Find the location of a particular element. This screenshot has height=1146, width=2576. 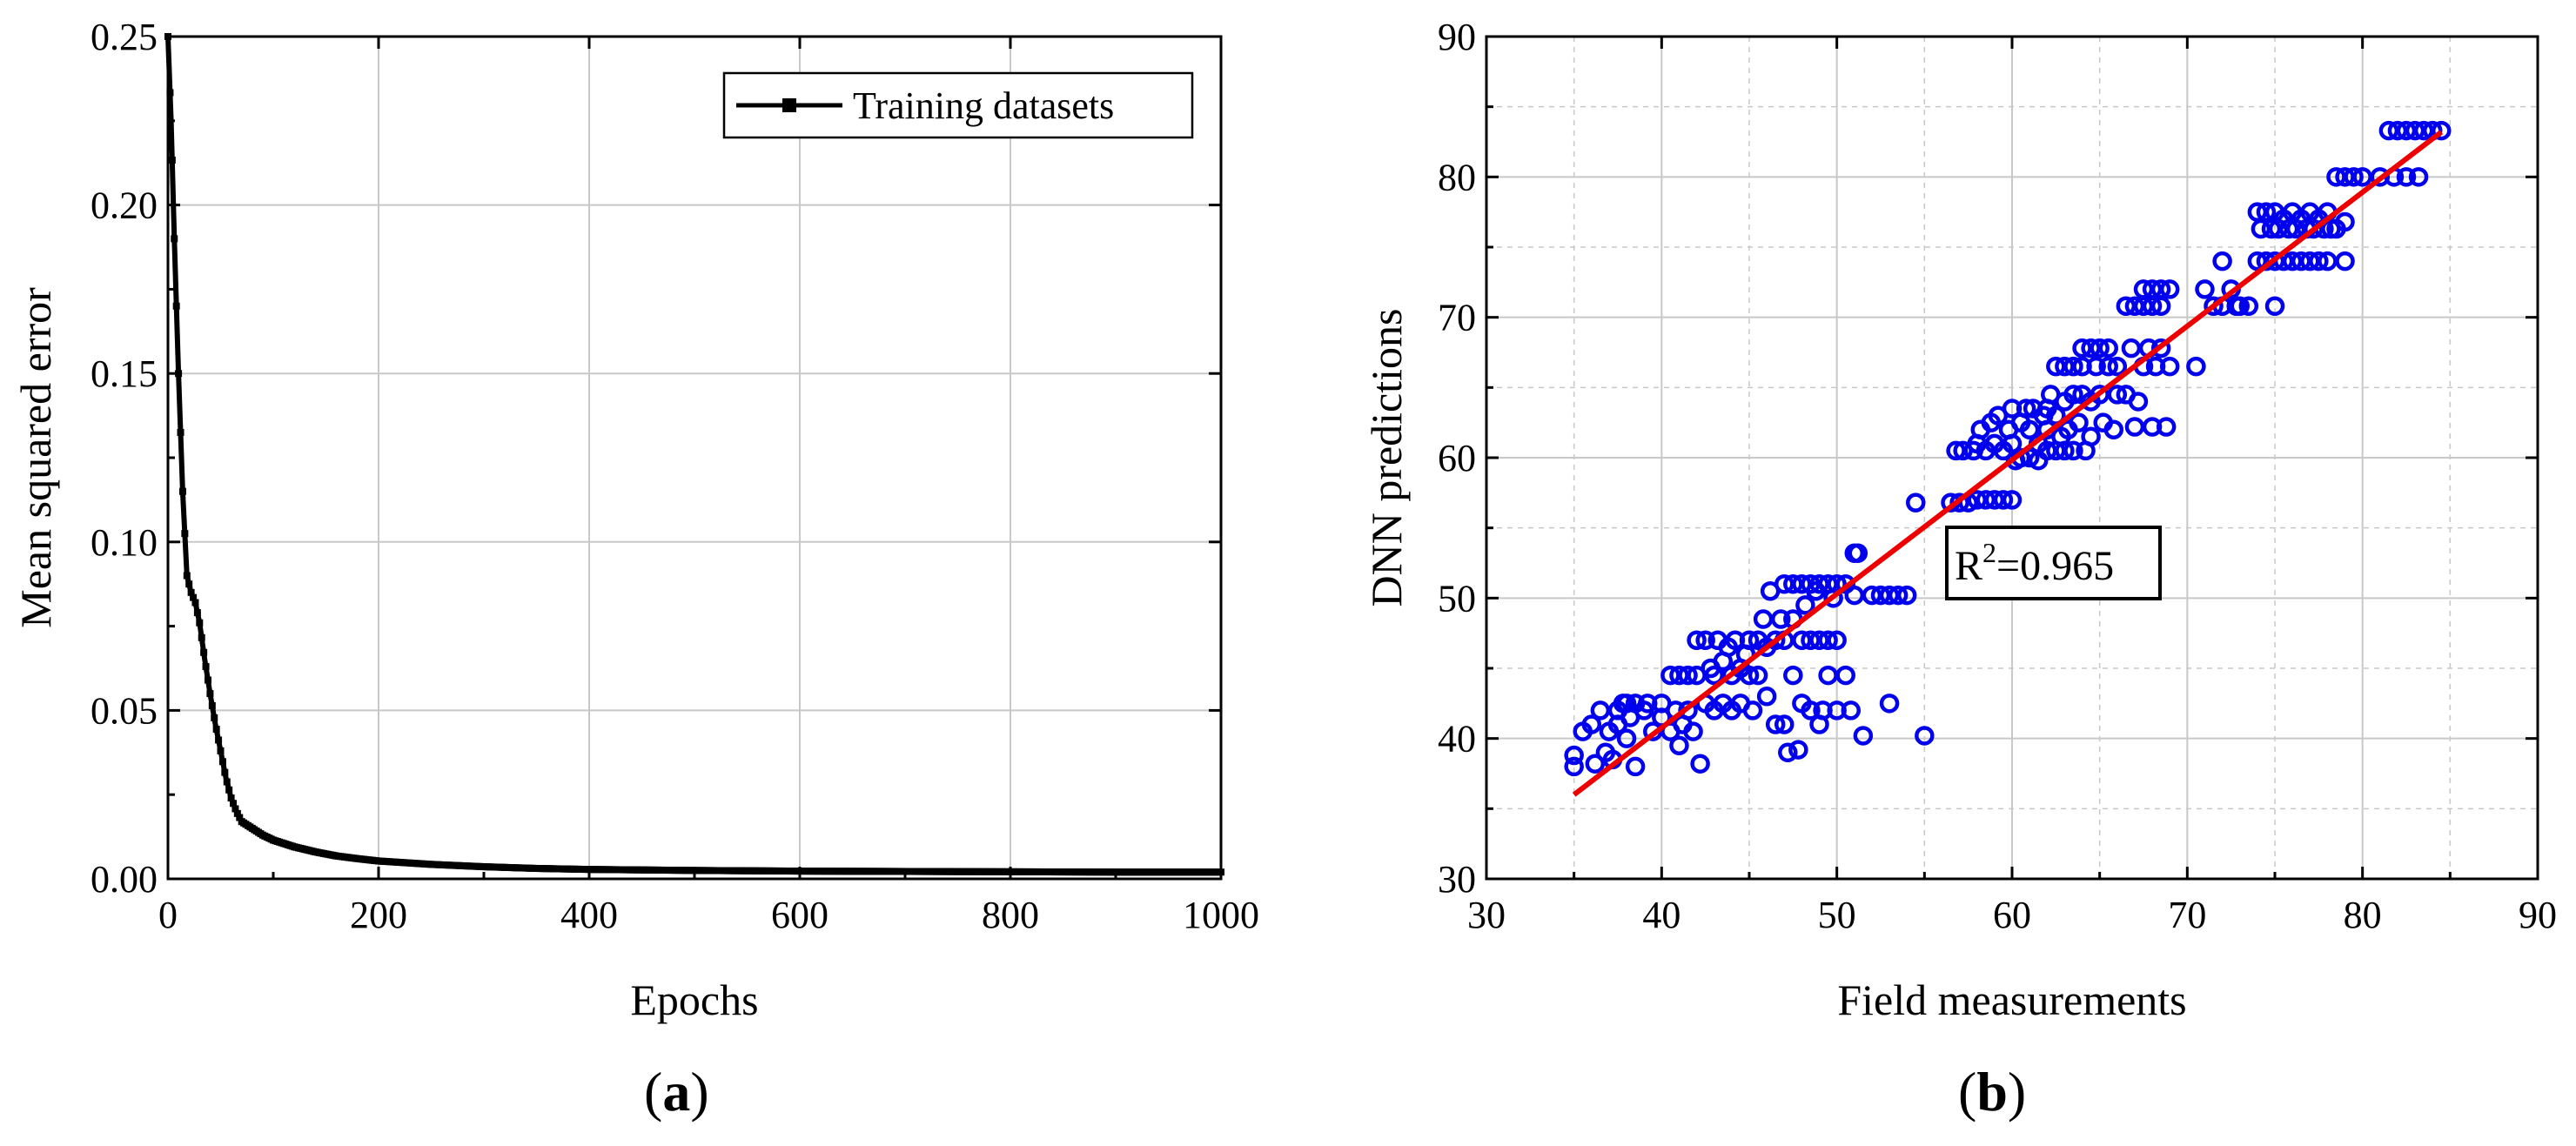

panel-a-x-tick-label: 400 is located at coordinates (589, 915).